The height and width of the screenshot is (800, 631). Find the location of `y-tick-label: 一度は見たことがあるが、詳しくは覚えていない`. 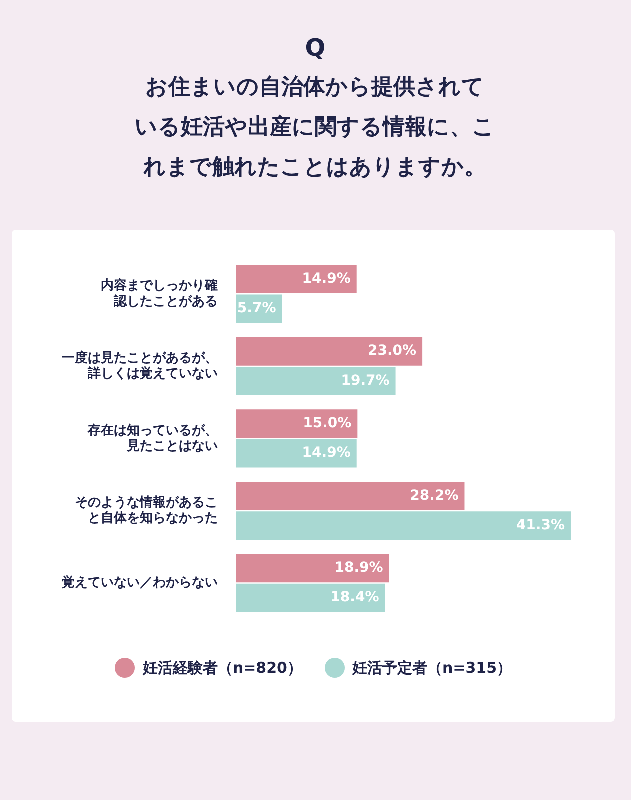

y-tick-label: 一度は見たことがあるが、詳しくは覚えていない is located at coordinates (140, 366).